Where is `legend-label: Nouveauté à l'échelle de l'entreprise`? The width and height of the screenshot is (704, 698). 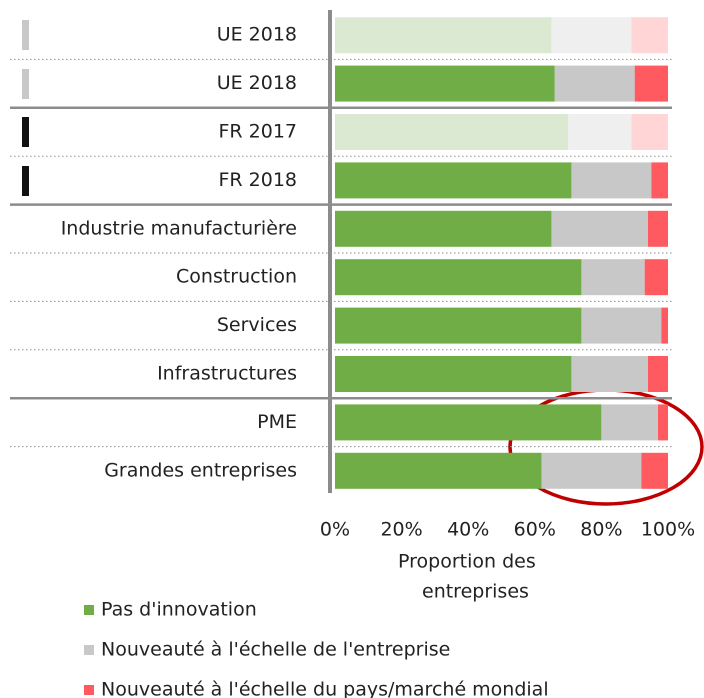 legend-label: Nouveauté à l'échelle de l'entreprise is located at coordinates (275, 650).